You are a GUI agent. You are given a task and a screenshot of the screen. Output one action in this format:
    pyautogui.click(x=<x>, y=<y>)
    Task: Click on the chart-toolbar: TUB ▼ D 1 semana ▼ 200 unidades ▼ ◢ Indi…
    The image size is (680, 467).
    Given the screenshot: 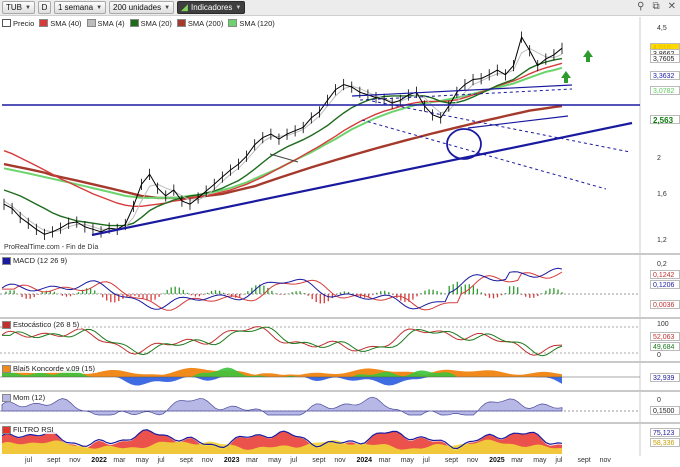 What is the action you would take?
    pyautogui.click(x=340, y=8)
    